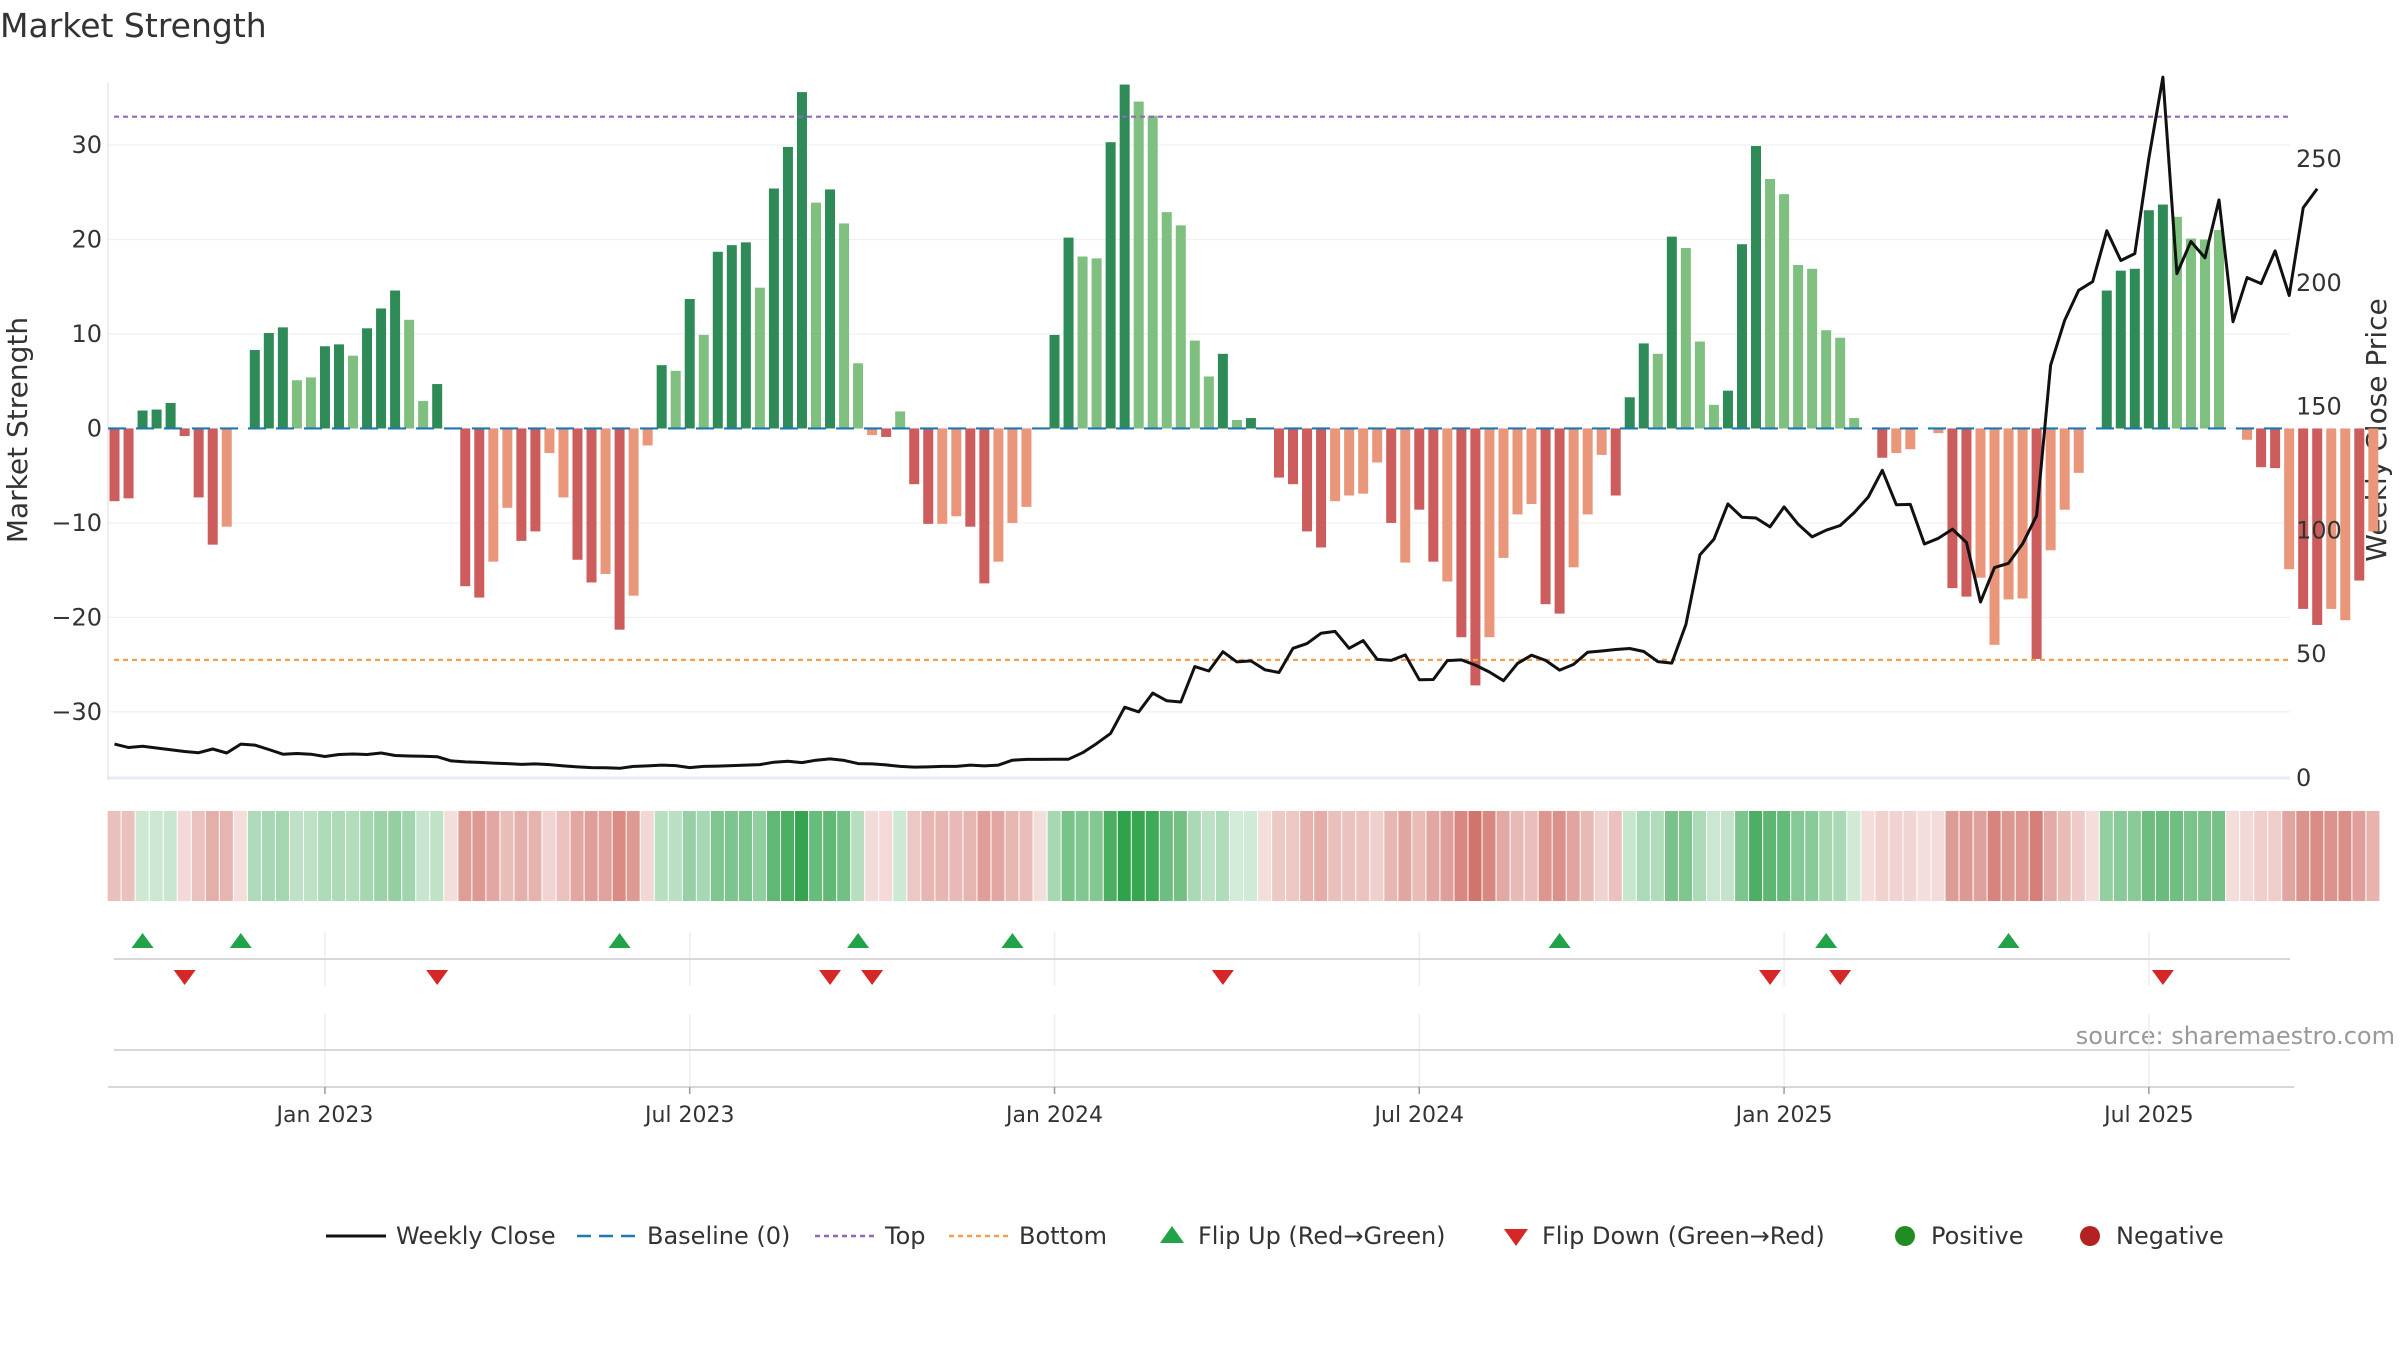  Describe the element at coordinates (2303, 778) in the screenshot. I see `y-right-tick-label: 0` at that location.